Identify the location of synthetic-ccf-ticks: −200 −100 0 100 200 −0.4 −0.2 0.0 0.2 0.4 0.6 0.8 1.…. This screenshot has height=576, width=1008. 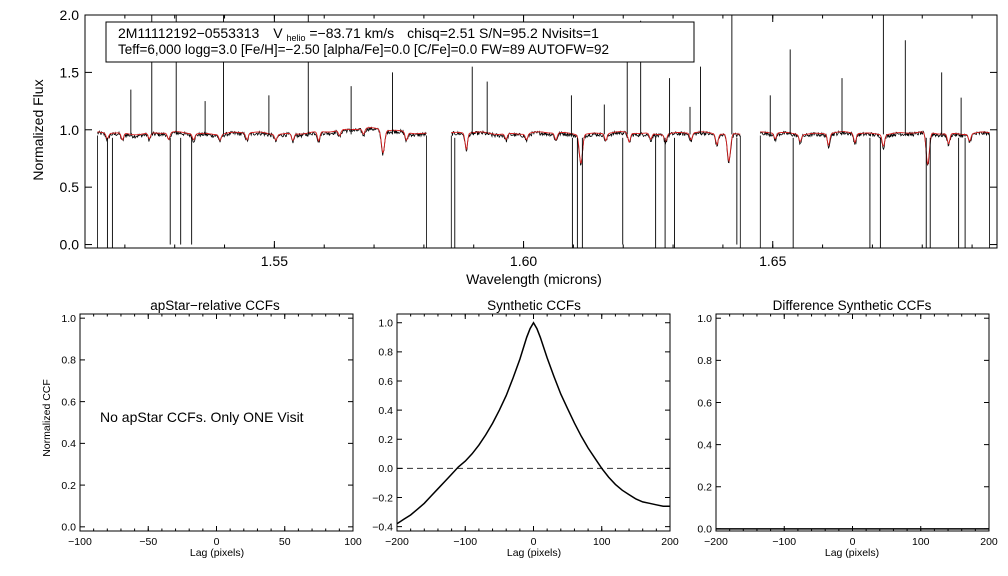
(525, 431).